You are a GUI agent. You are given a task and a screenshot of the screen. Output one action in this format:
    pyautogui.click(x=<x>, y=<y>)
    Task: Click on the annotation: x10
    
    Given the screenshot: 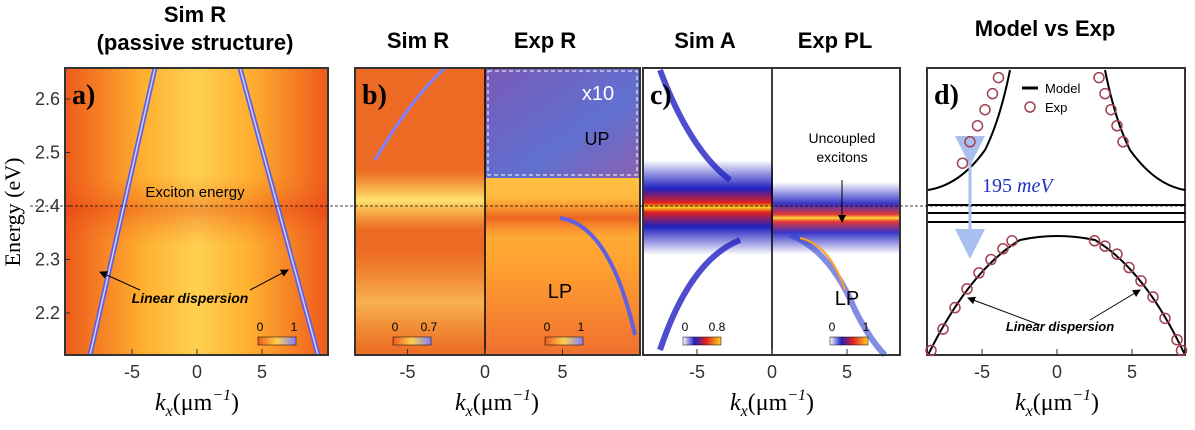 What is the action you would take?
    pyautogui.click(x=598, y=94)
    